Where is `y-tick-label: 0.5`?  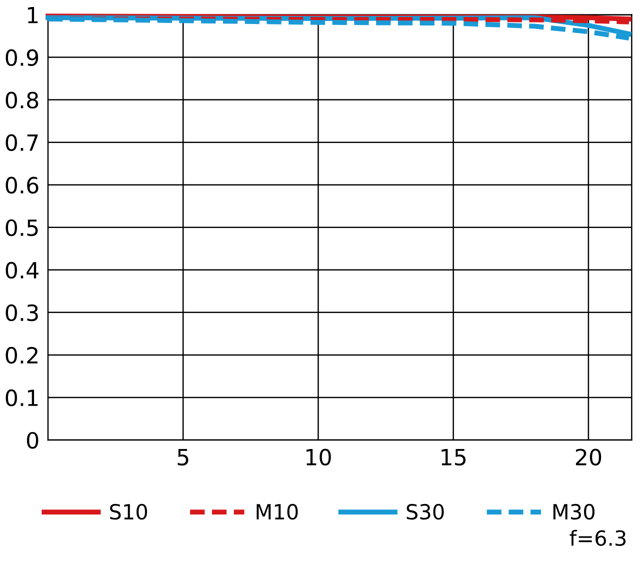
y-tick-label: 0.5 is located at coordinates (22, 227).